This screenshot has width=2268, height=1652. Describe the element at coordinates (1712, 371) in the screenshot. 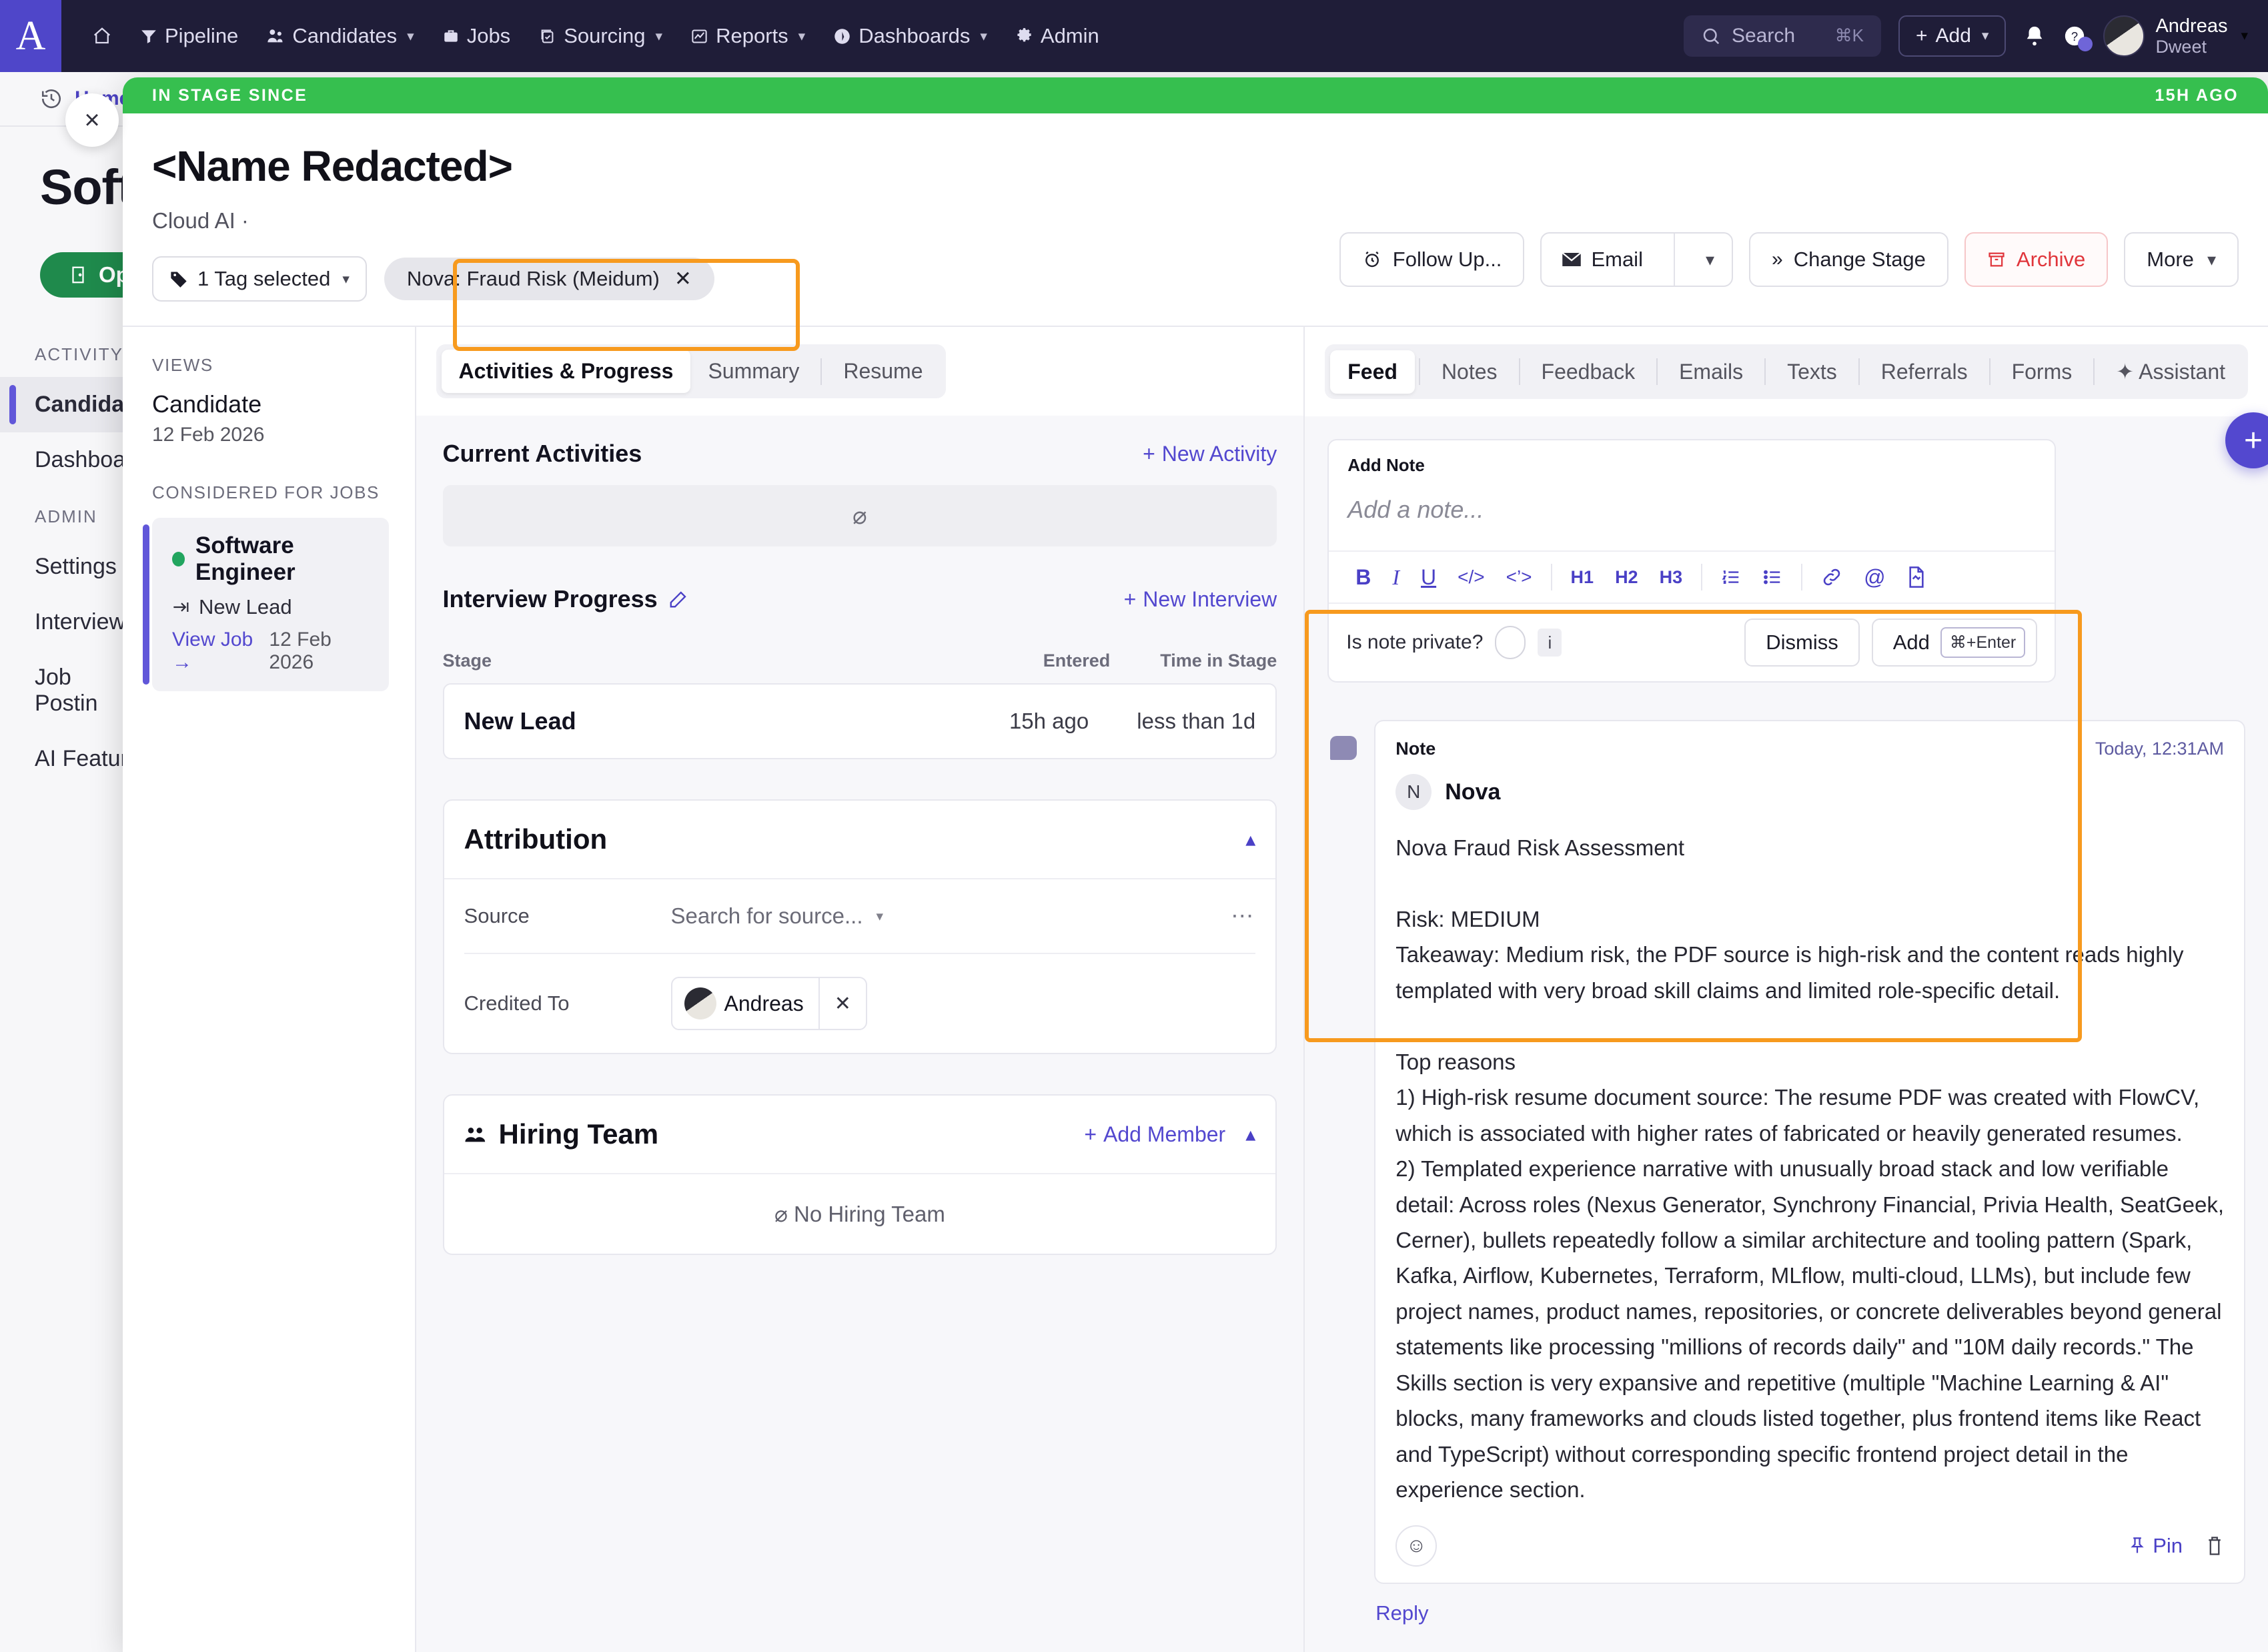

I see `tab-emails: Emails` at that location.